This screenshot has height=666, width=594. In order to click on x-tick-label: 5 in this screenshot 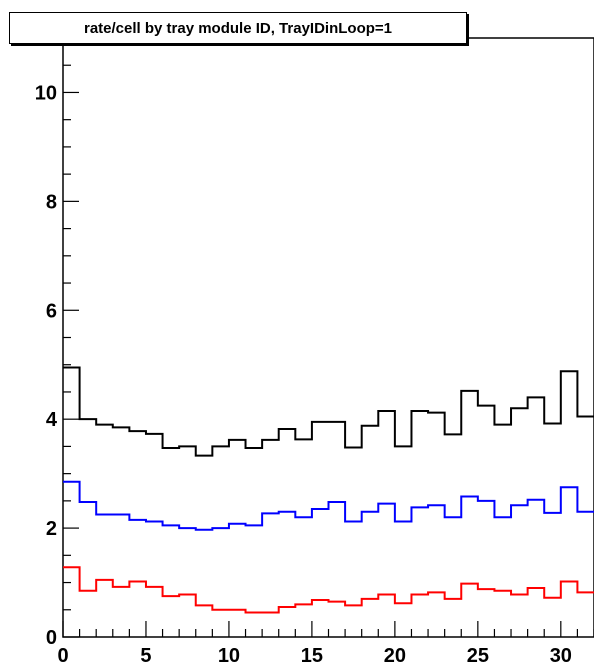, I will do `click(145, 655)`.